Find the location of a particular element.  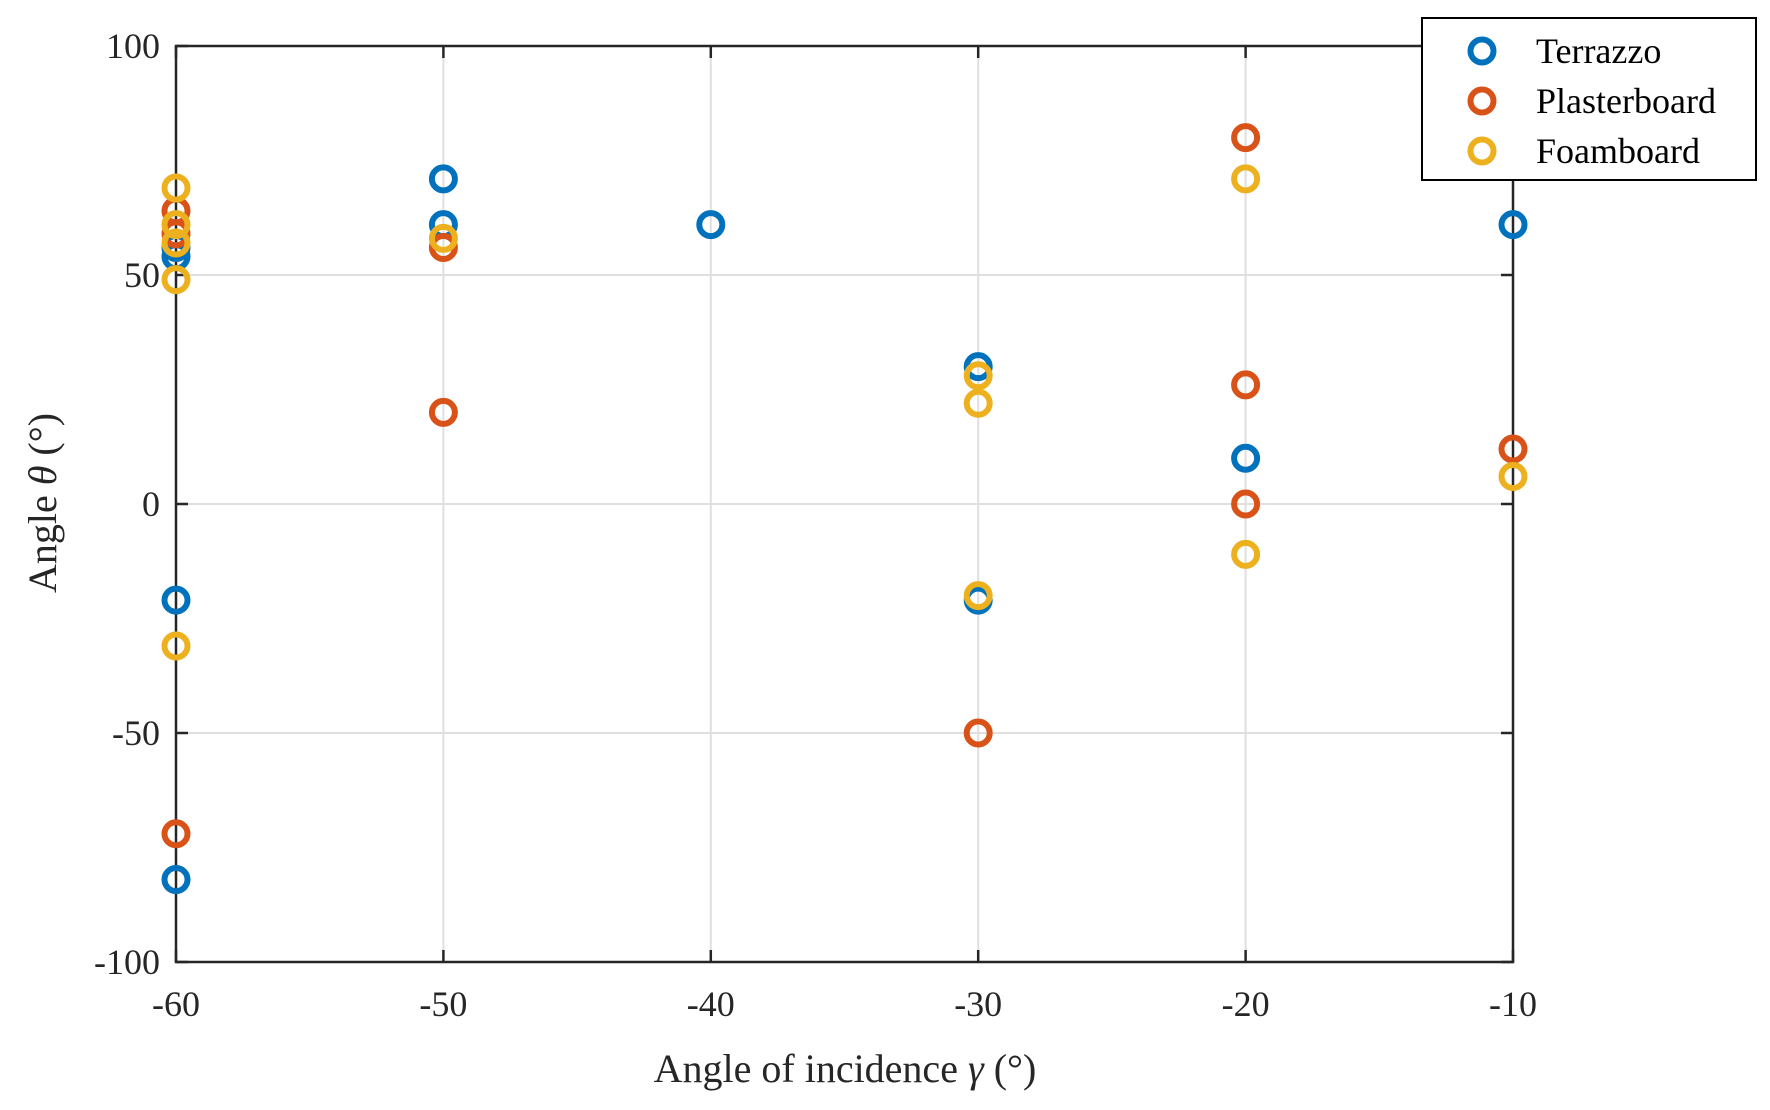

legend-label-terrazzo: Terrazzo is located at coordinates (1598, 51).